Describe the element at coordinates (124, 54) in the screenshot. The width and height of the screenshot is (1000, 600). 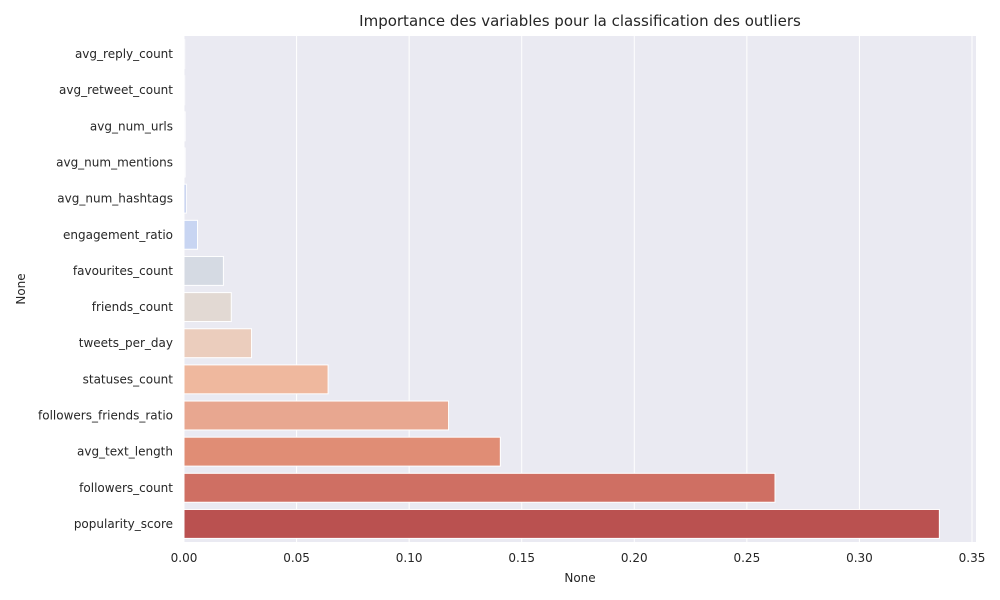
I see `y-tick-label: avg_reply_count` at that location.